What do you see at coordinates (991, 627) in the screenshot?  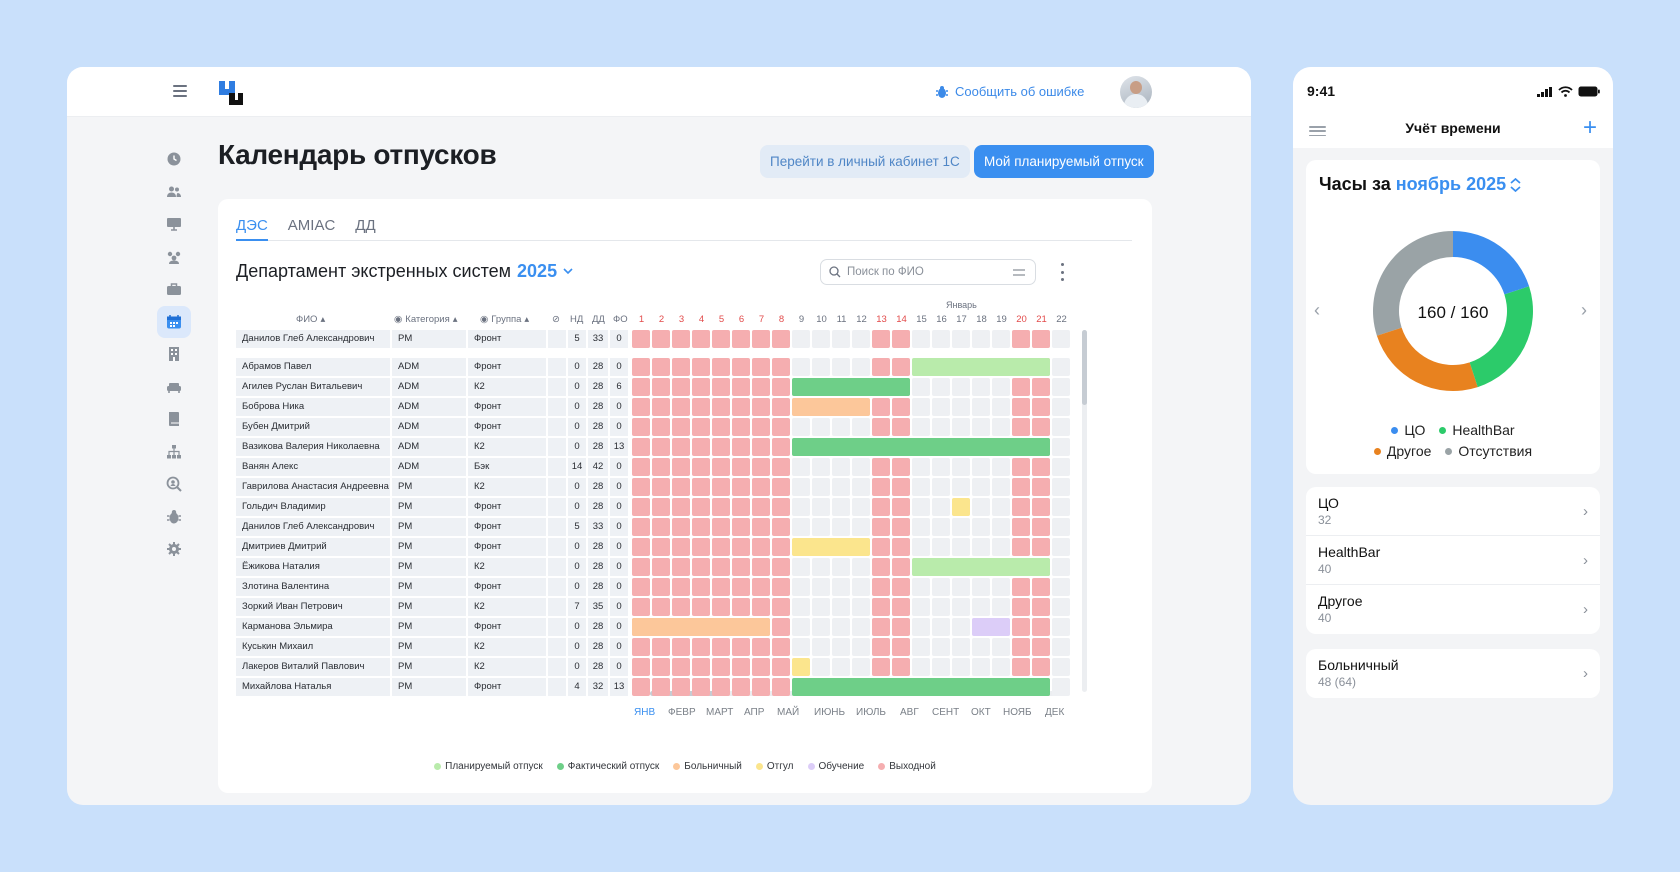 I see `vacation-bar-study` at bounding box center [991, 627].